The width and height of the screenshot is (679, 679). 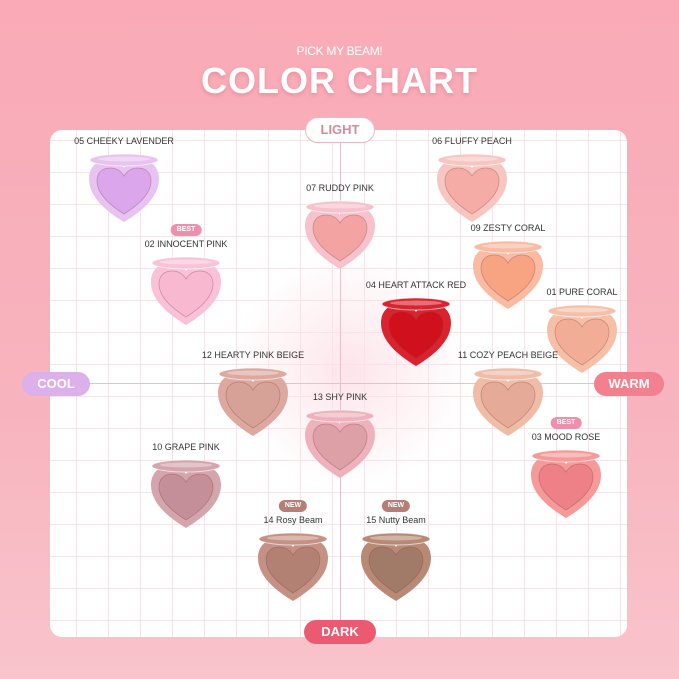 I want to click on shade-name: 12 HEARTY PINK BEIGE, so click(x=253, y=355).